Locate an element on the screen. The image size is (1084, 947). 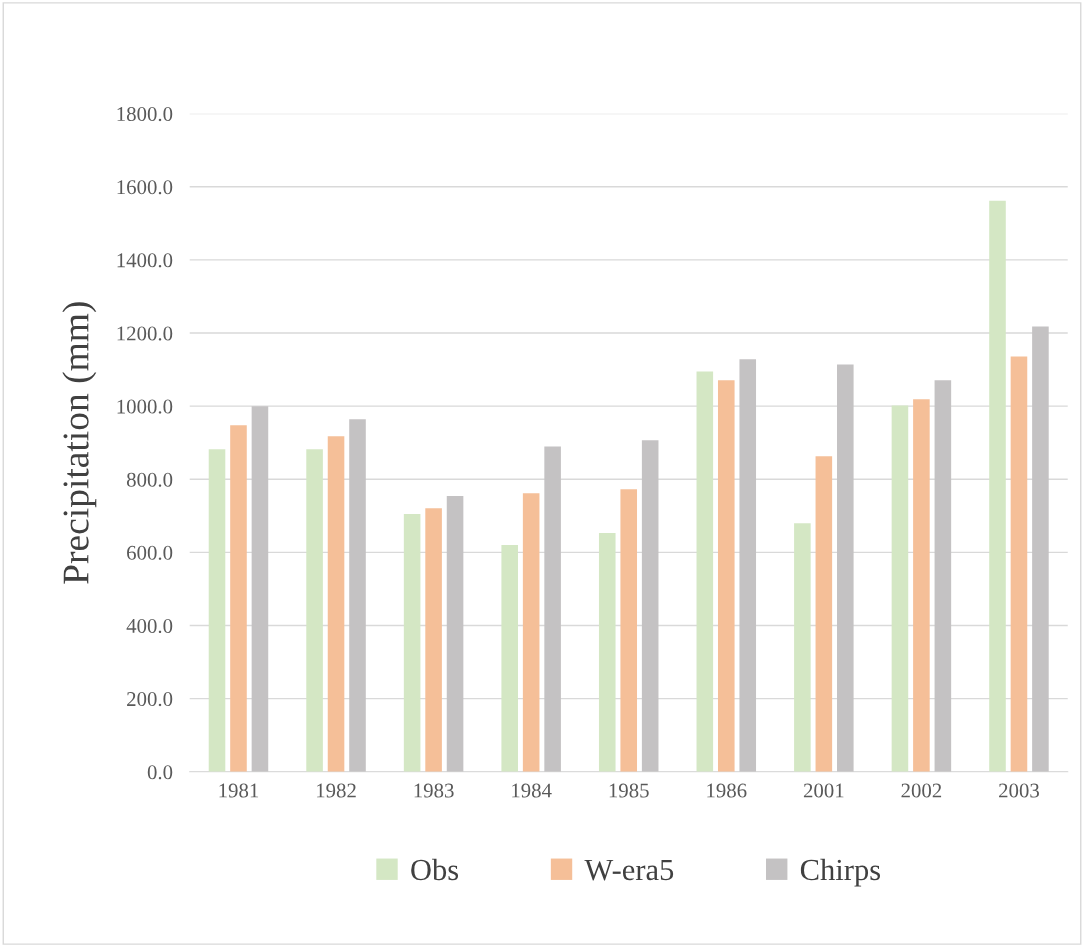
x-tick-label: 1982 is located at coordinates (336, 790).